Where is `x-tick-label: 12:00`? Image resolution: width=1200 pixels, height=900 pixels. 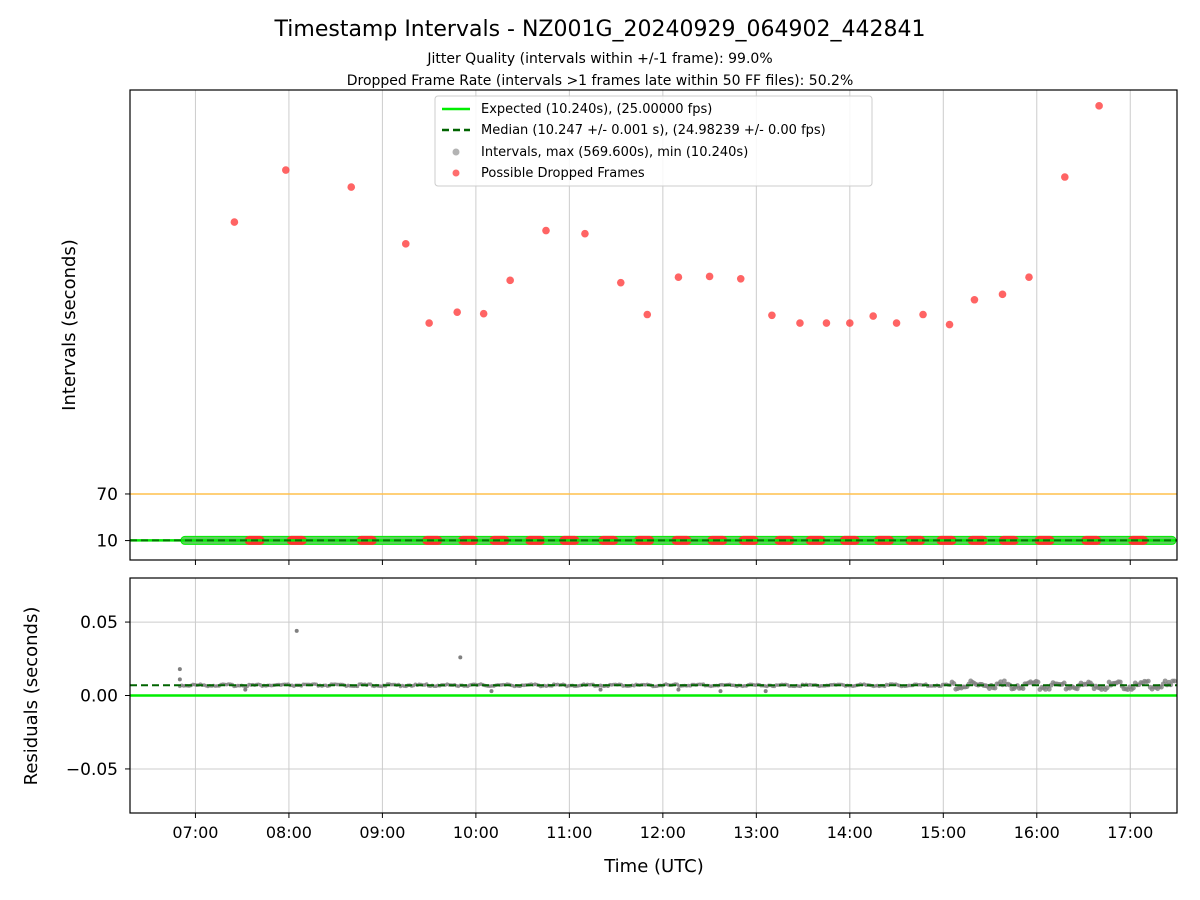 x-tick-label: 12:00 is located at coordinates (663, 832).